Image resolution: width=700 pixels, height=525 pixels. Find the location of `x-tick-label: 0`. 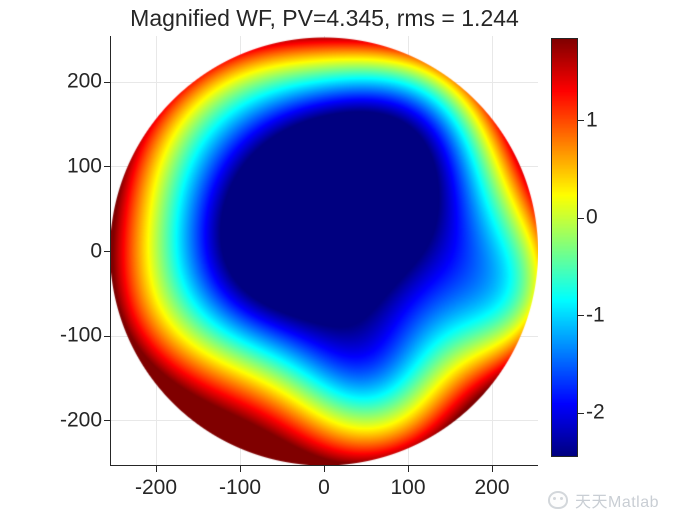

x-tick-label: 0 is located at coordinates (324, 487).